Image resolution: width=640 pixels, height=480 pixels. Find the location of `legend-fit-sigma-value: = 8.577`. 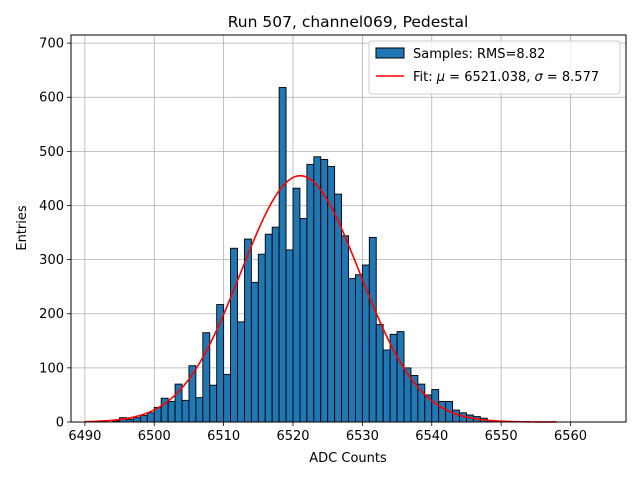

legend-fit-sigma-value: = 8.577 is located at coordinates (571, 77).